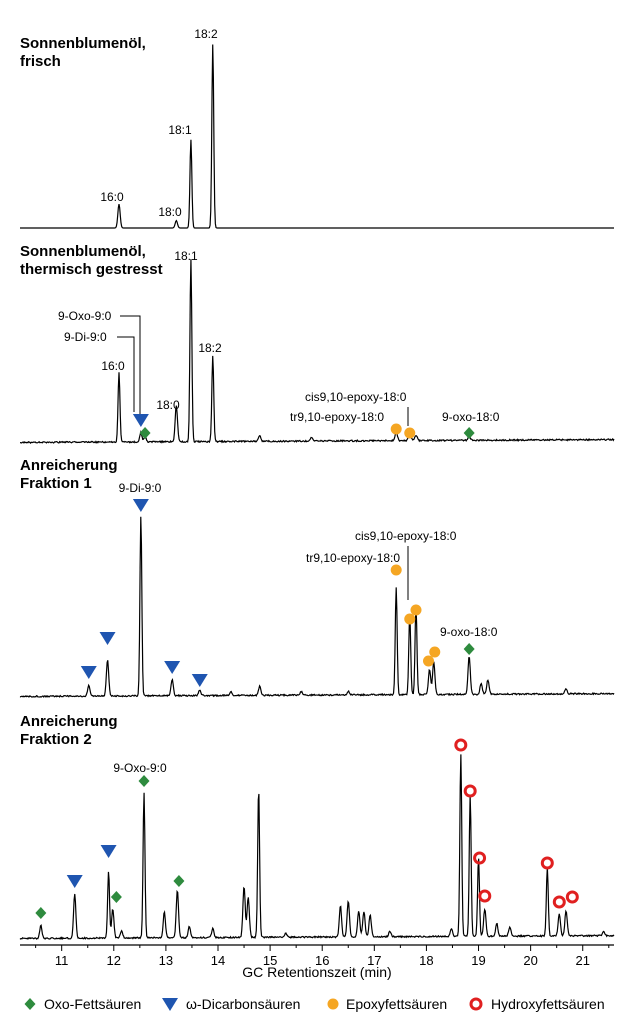 This screenshot has height=1022, width=640. I want to click on legend-item: Hydroxyfettsäuren, so click(537, 1004).